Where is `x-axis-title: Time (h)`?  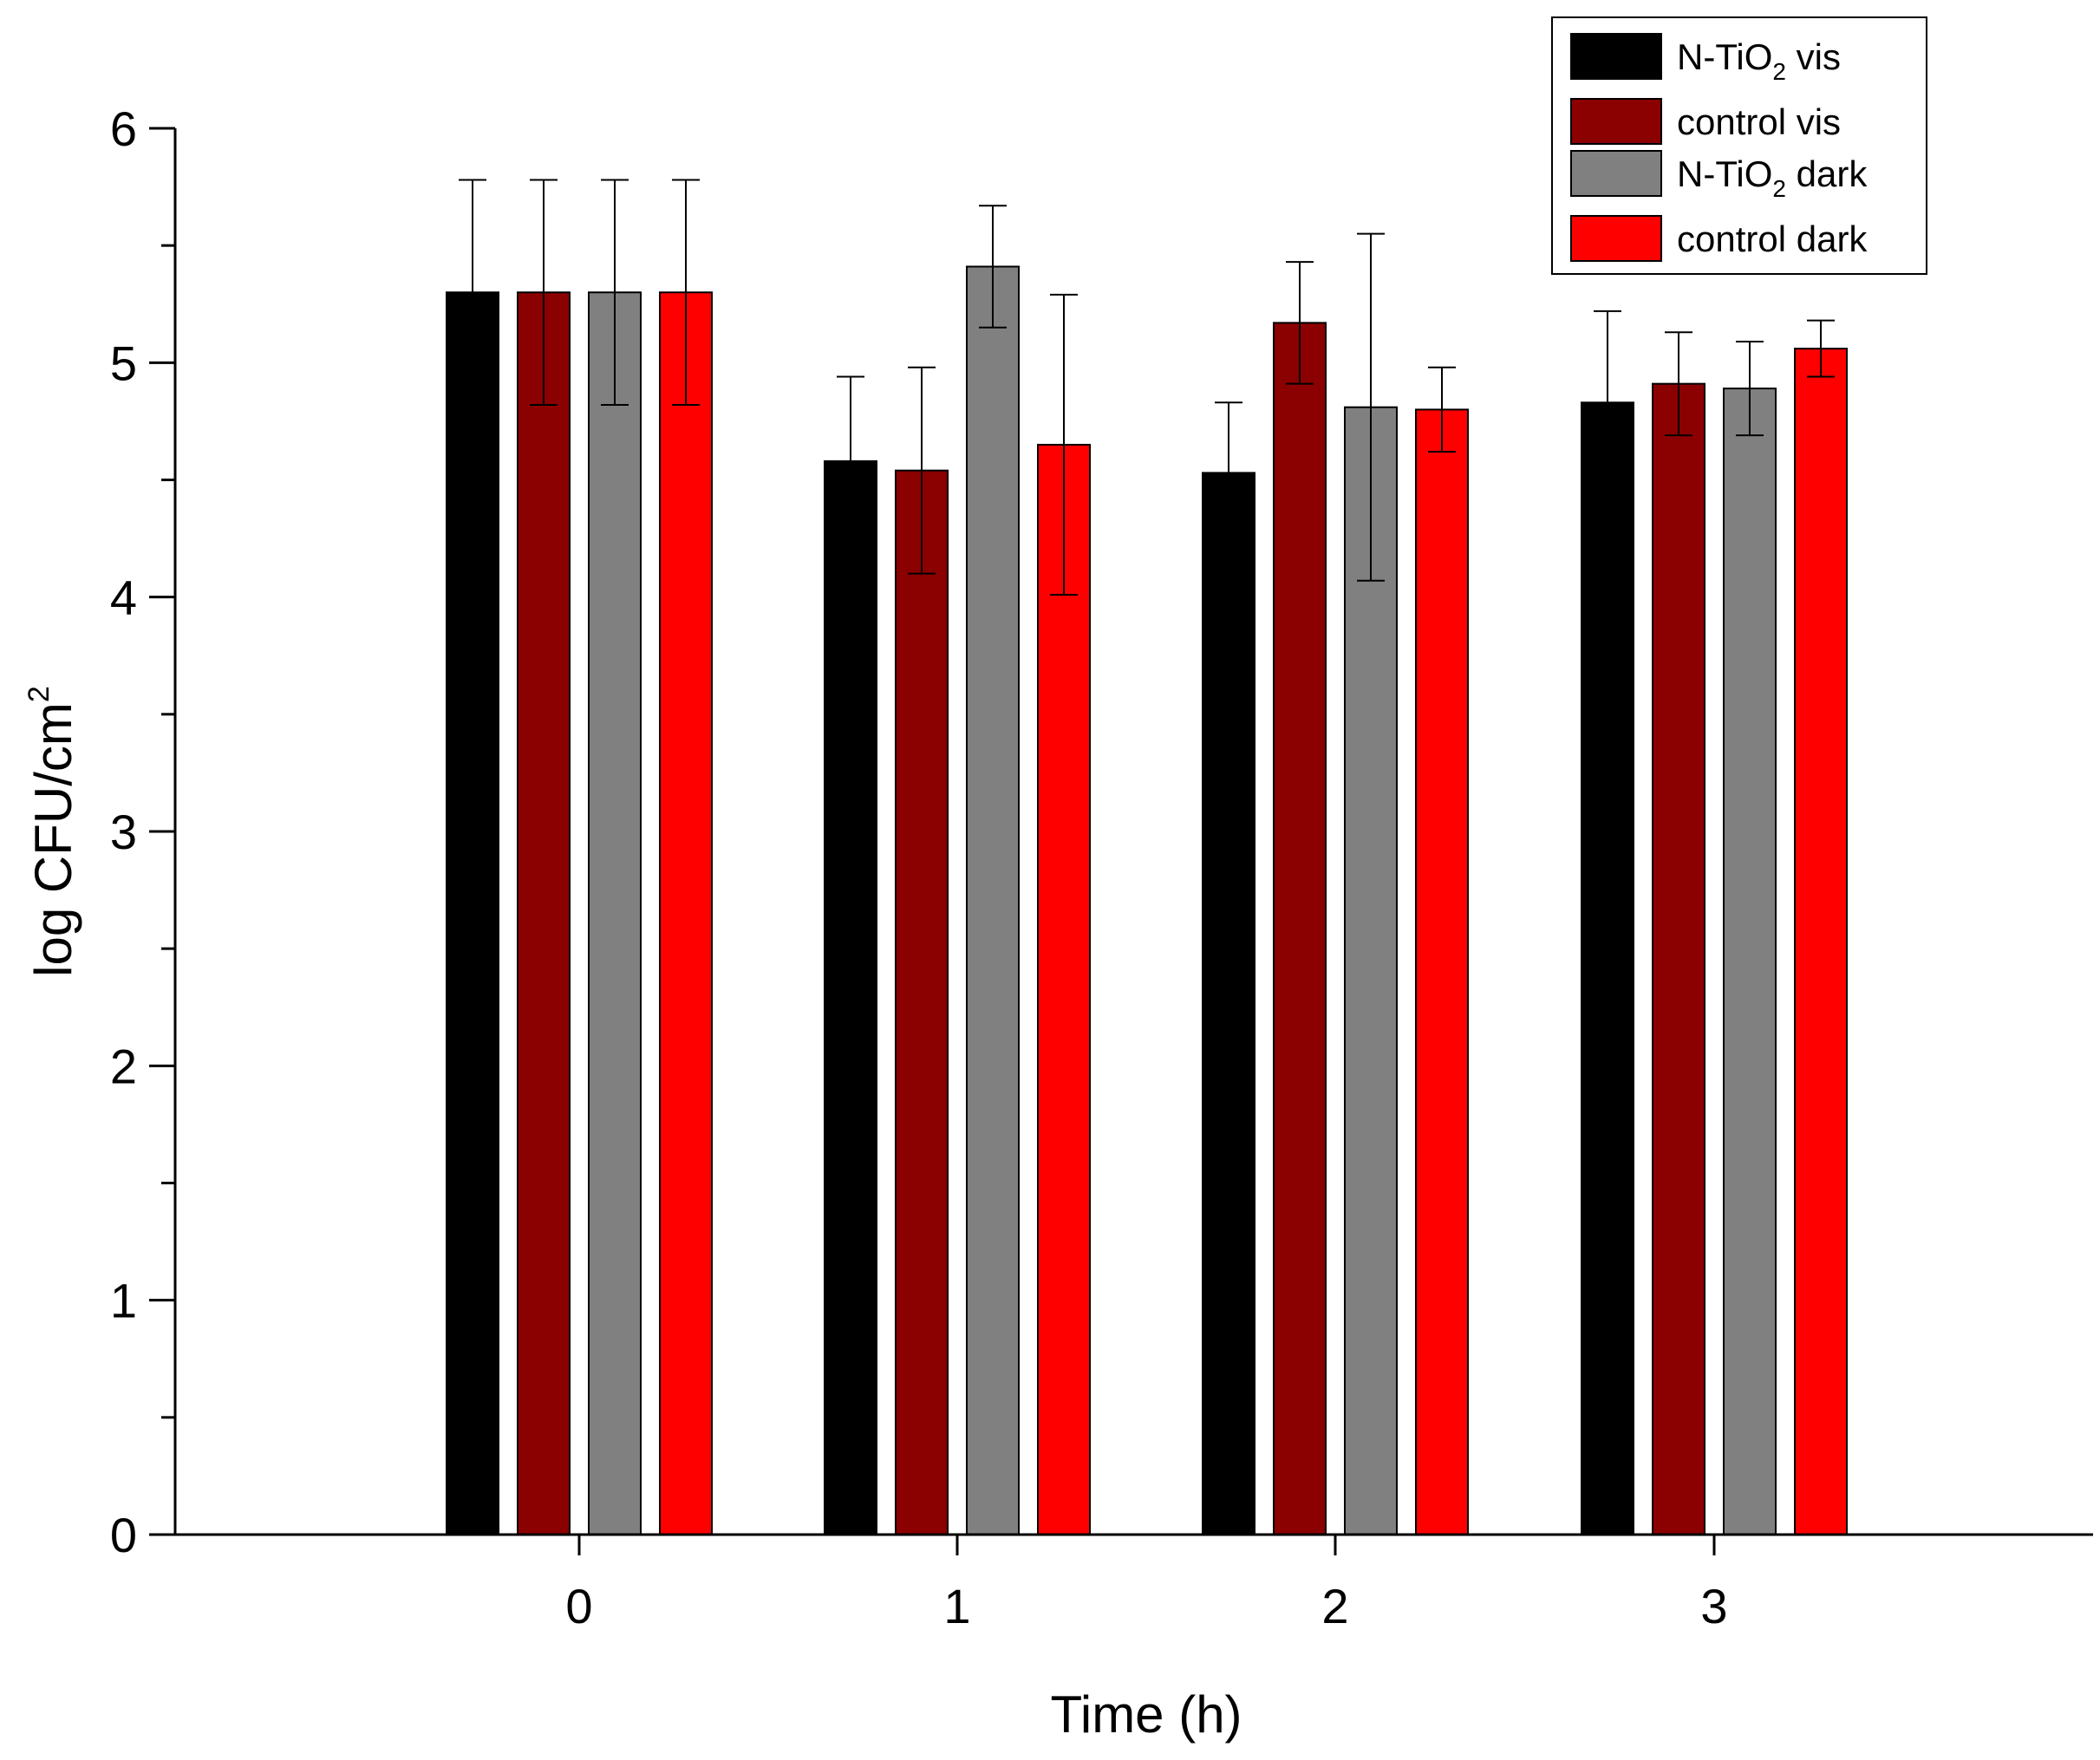 x-axis-title: Time (h) is located at coordinates (1146, 1714).